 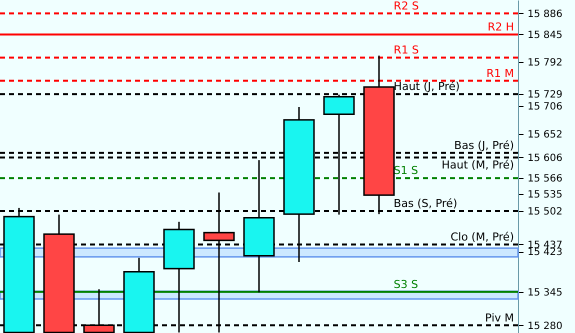 I want to click on ref-line-label: R1 M, so click(x=500, y=73).